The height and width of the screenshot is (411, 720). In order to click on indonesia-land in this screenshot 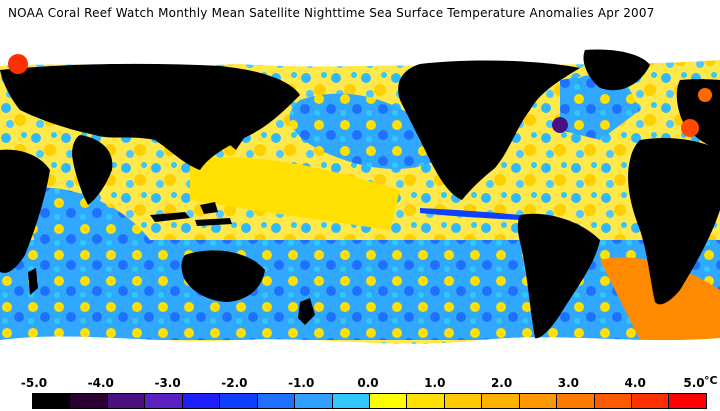, I will do `click(191, 214)`.